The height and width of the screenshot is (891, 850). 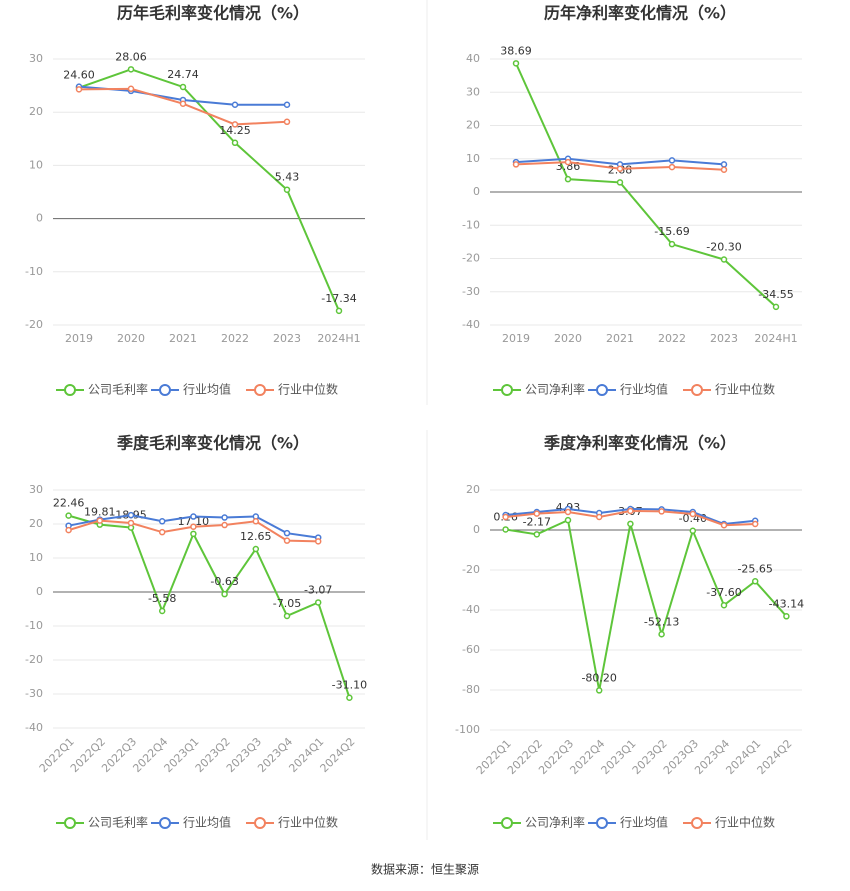 I want to click on chart-title: 季度毛利率变化情况（%）, so click(x=212, y=443).